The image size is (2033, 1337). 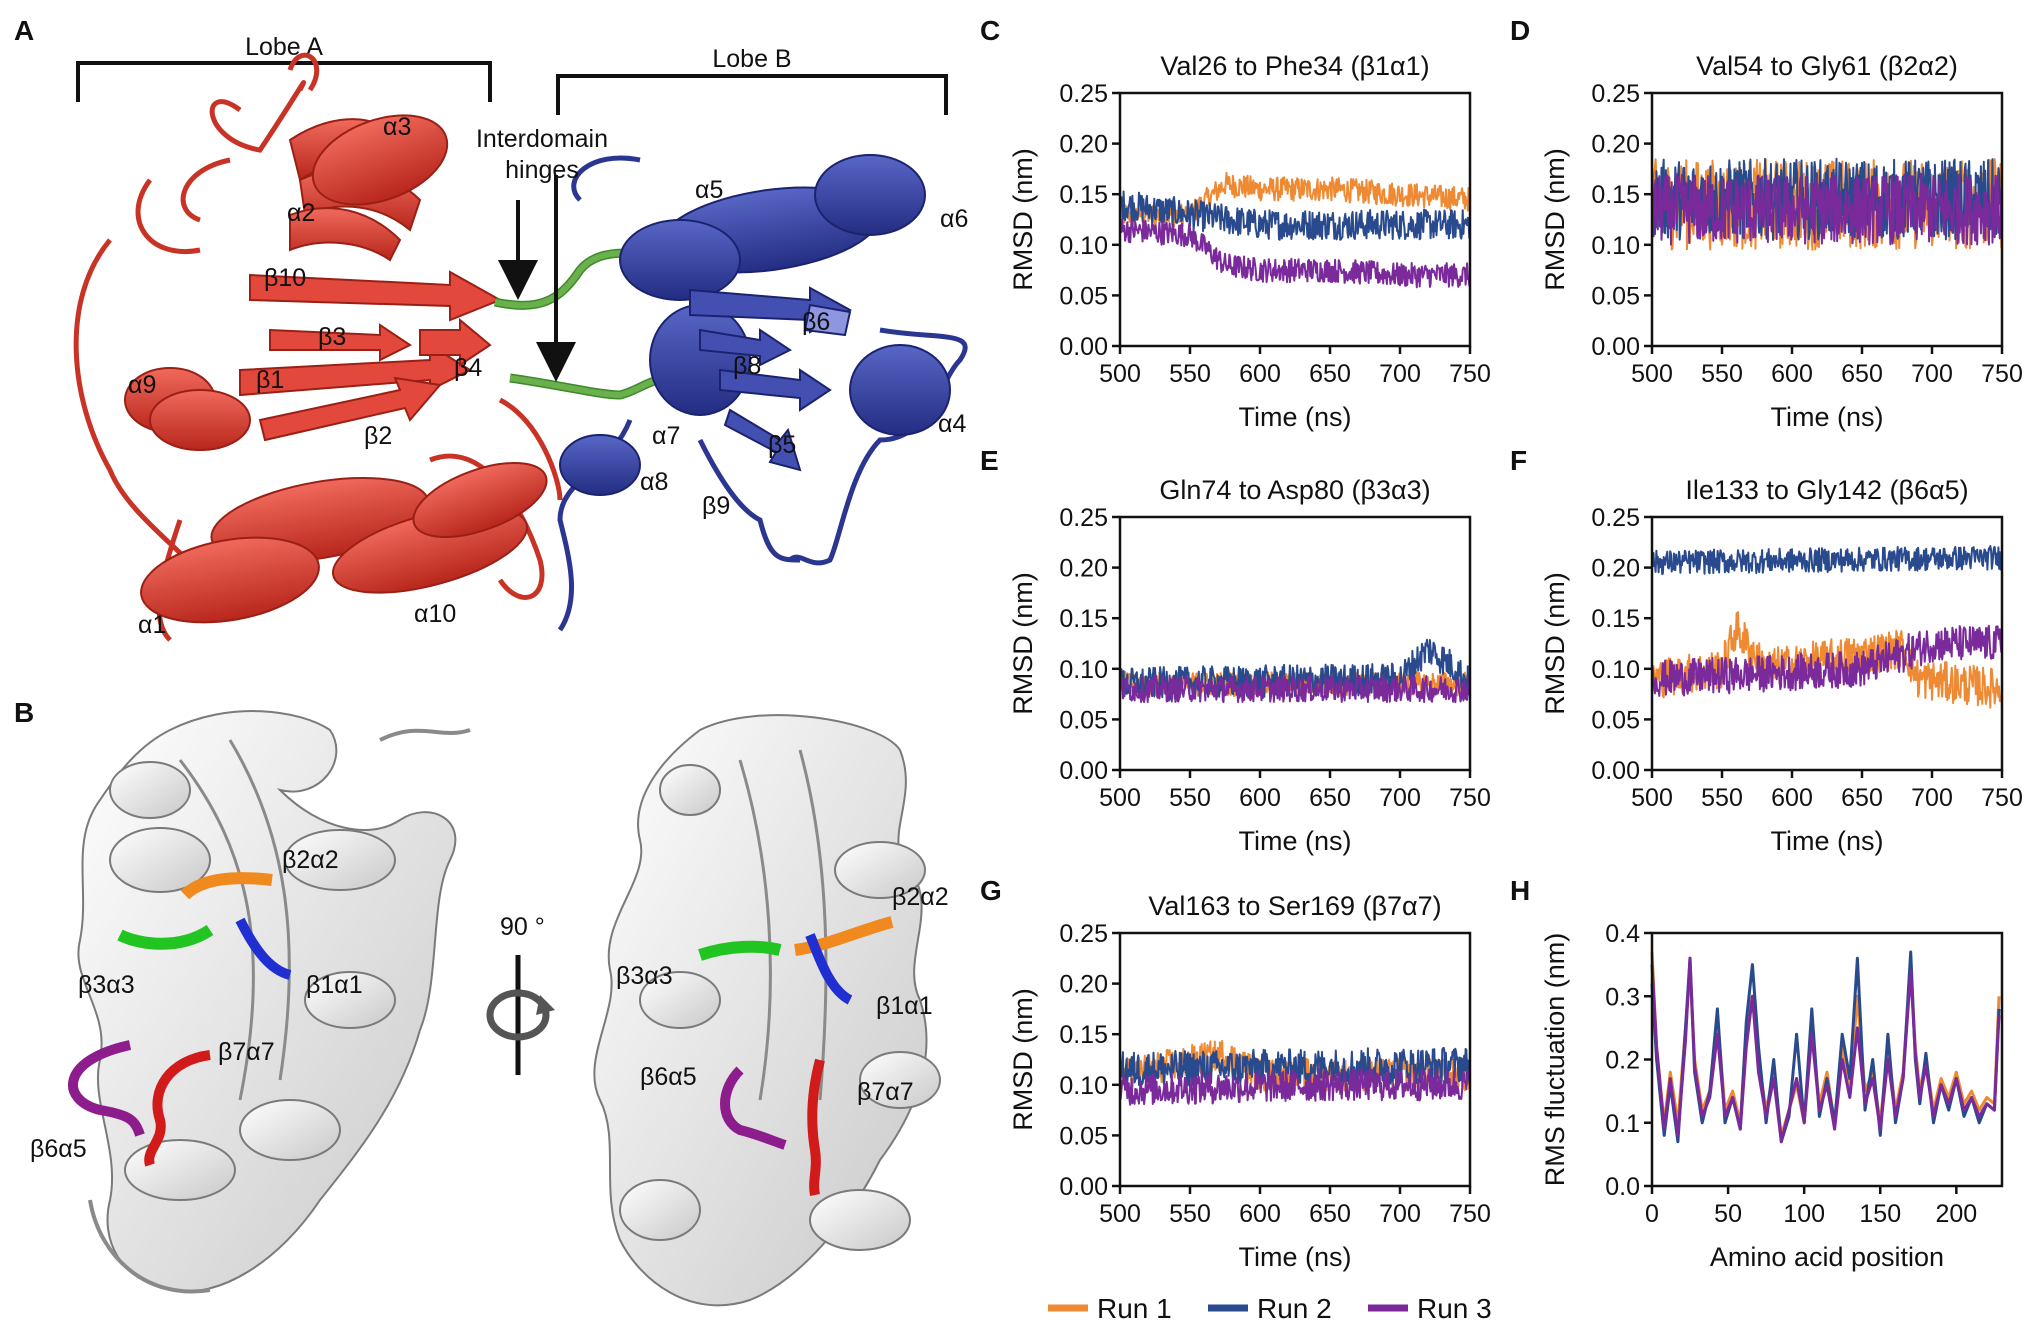 What do you see at coordinates (1454, 1308) in the screenshot?
I see `legend-label-run3: Run 3` at bounding box center [1454, 1308].